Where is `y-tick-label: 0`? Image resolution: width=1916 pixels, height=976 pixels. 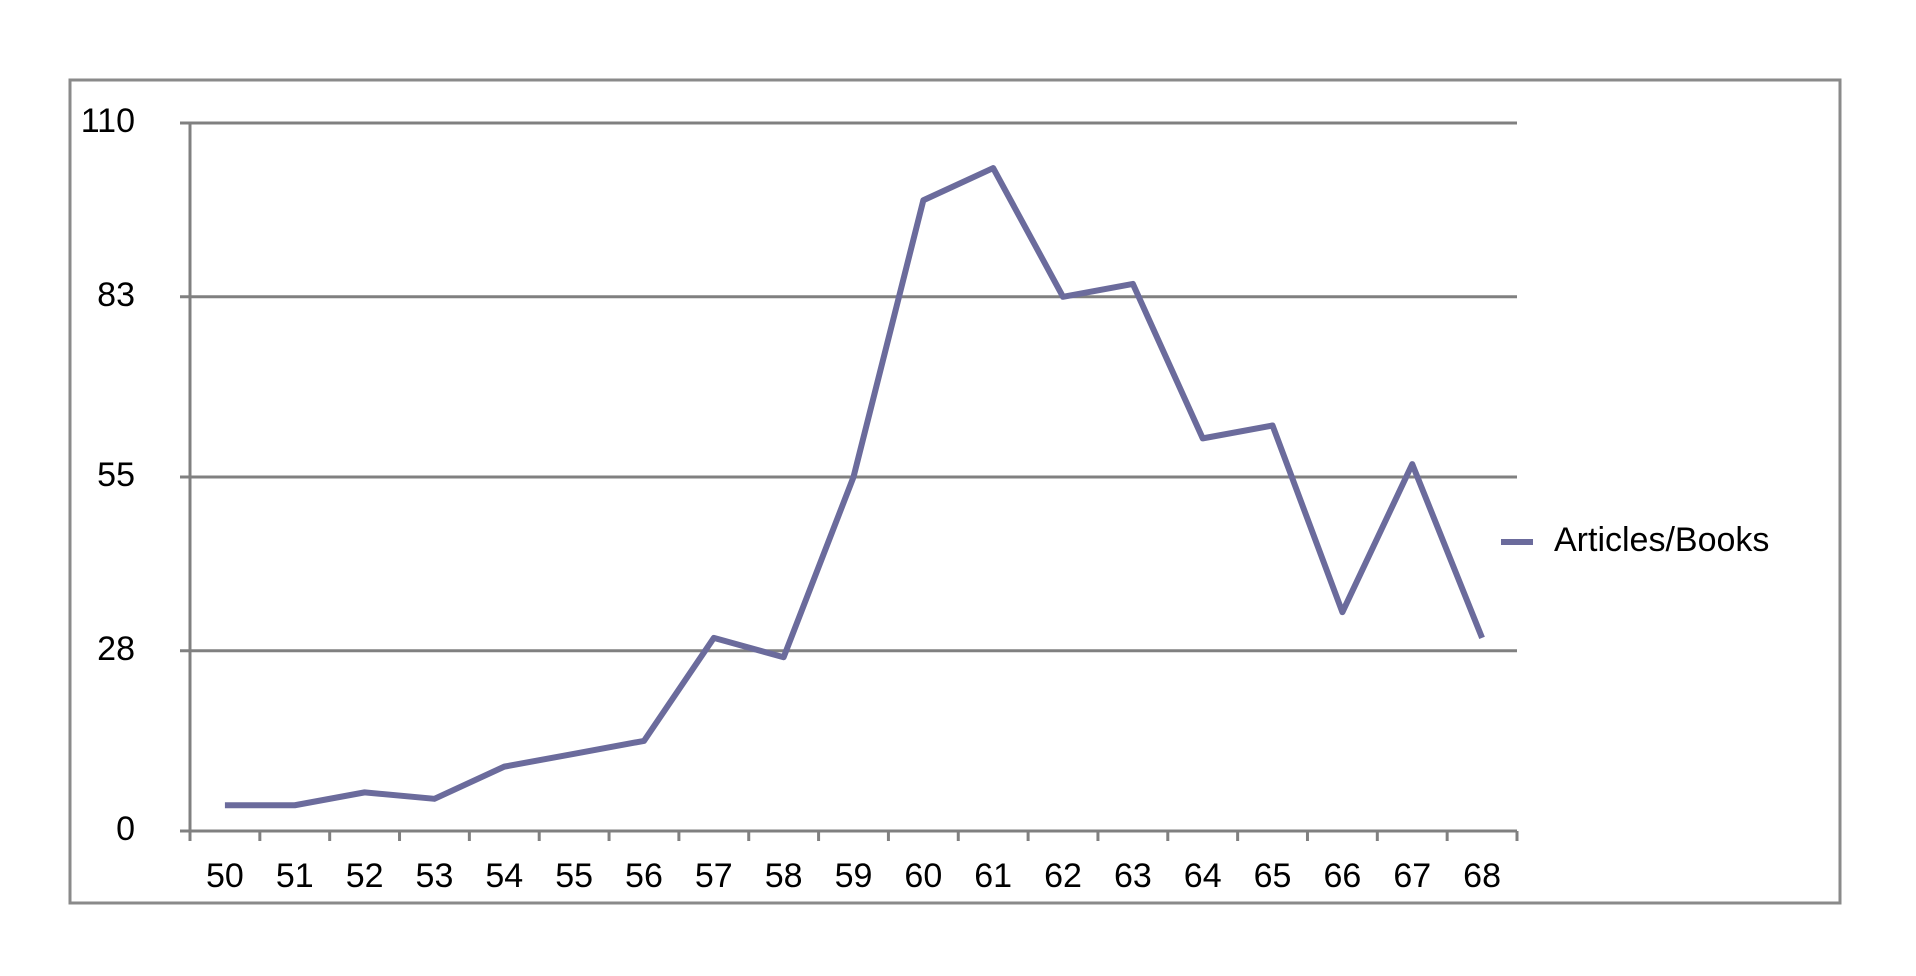
y-tick-label: 0 is located at coordinates (125, 829).